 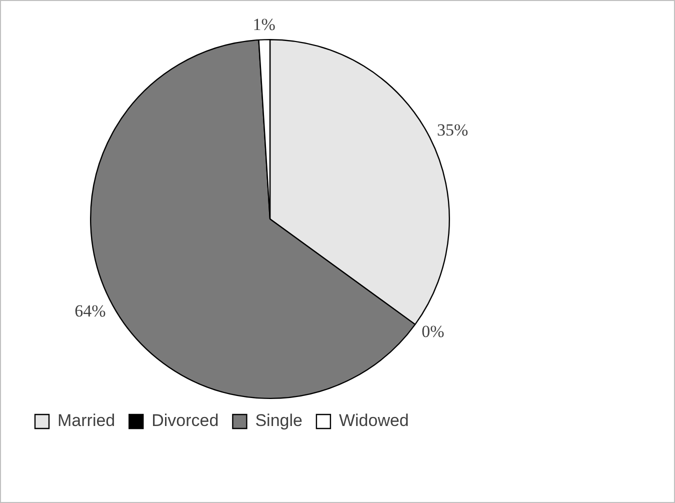 What do you see at coordinates (90, 311) in the screenshot?
I see `data-label: 64%` at bounding box center [90, 311].